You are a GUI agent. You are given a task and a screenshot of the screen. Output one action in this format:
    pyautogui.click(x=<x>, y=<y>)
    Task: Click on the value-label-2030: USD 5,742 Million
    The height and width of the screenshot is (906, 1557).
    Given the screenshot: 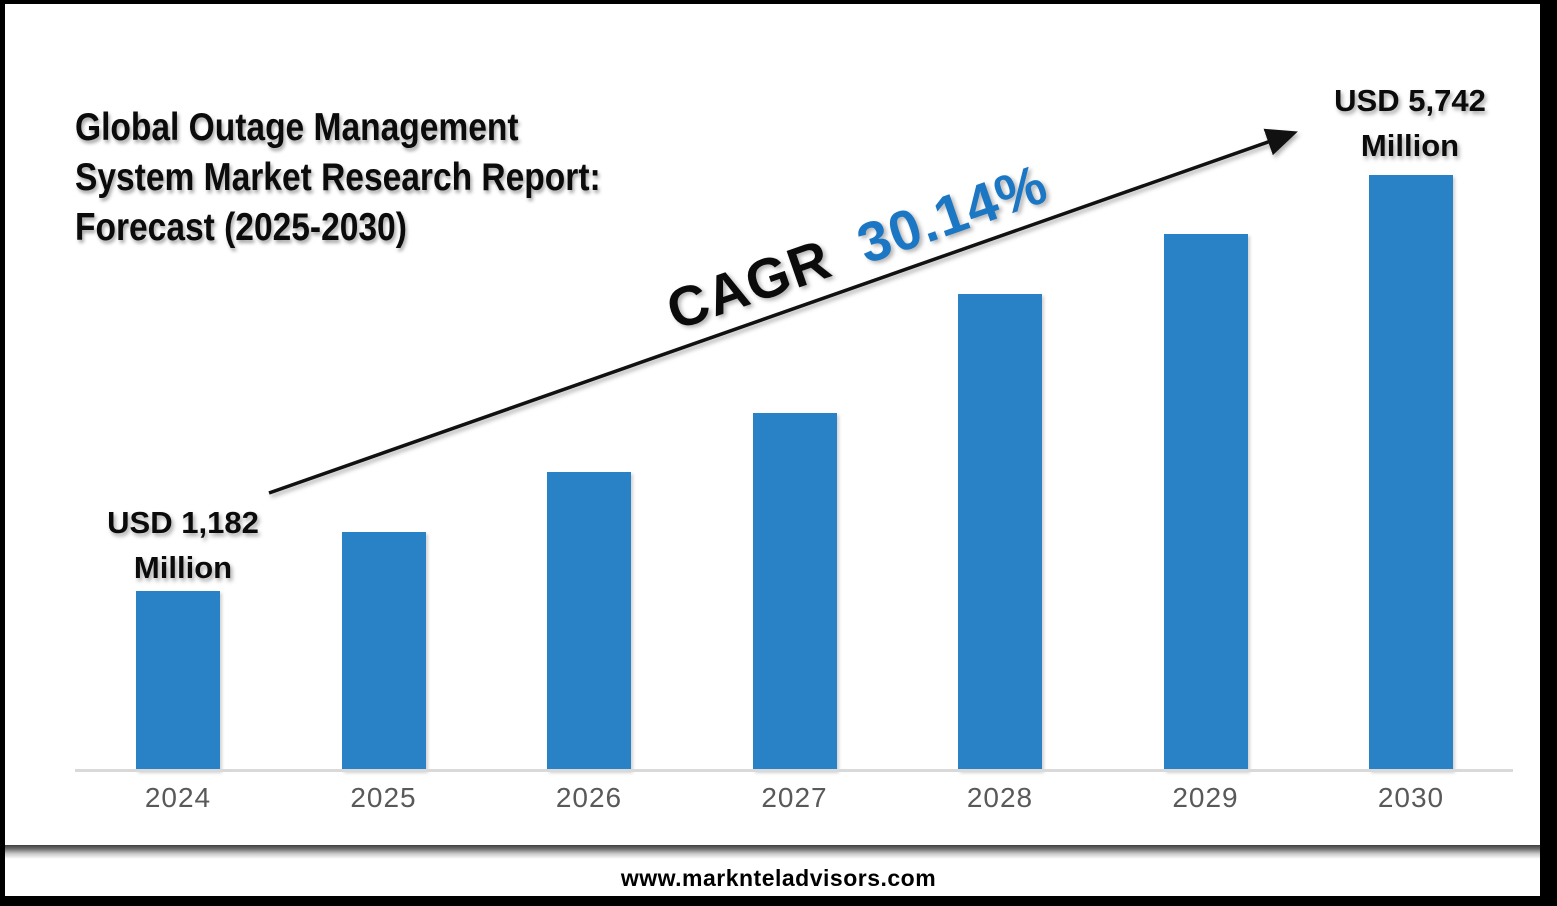 What is the action you would take?
    pyautogui.click(x=1410, y=123)
    